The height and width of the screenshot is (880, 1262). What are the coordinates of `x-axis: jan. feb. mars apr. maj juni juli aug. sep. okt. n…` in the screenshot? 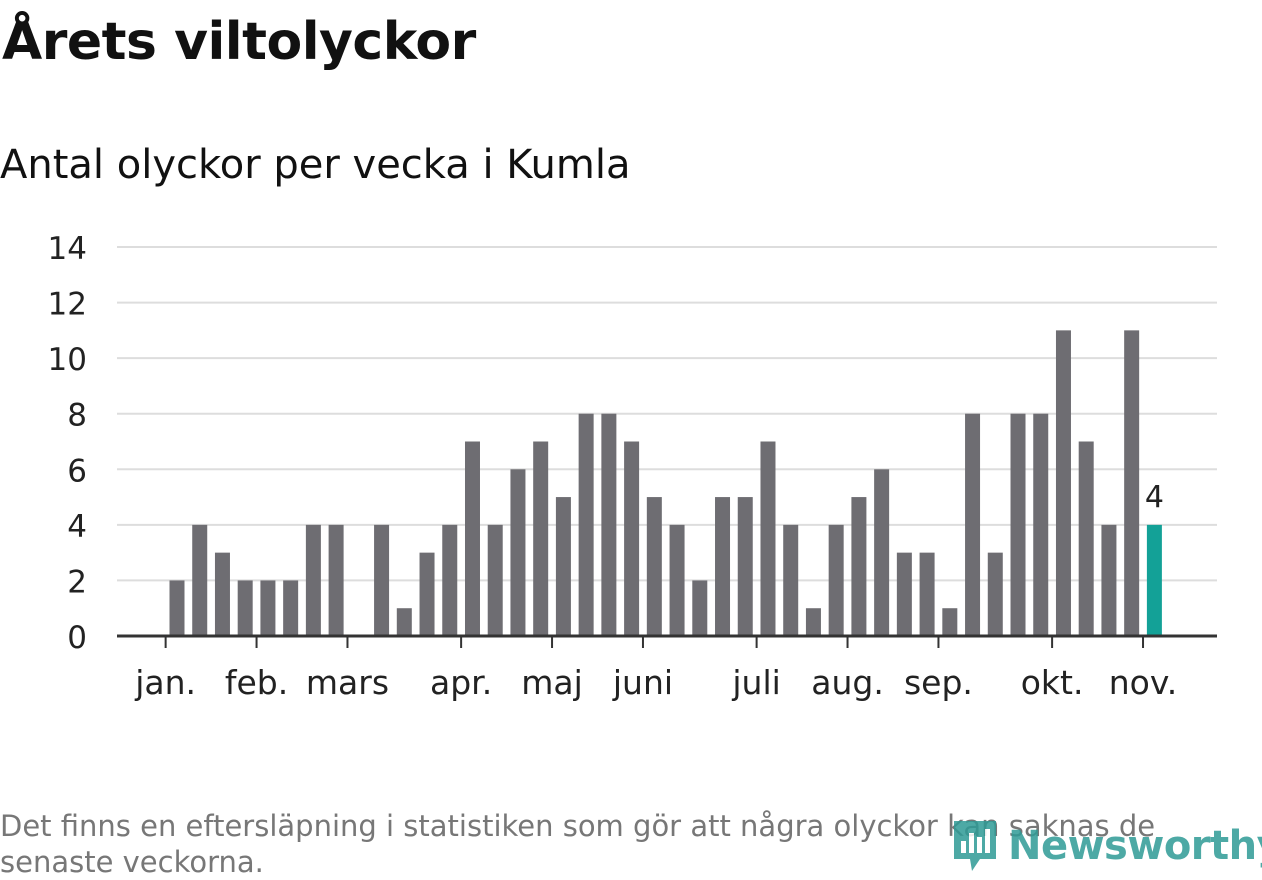 It's located at (667, 668).